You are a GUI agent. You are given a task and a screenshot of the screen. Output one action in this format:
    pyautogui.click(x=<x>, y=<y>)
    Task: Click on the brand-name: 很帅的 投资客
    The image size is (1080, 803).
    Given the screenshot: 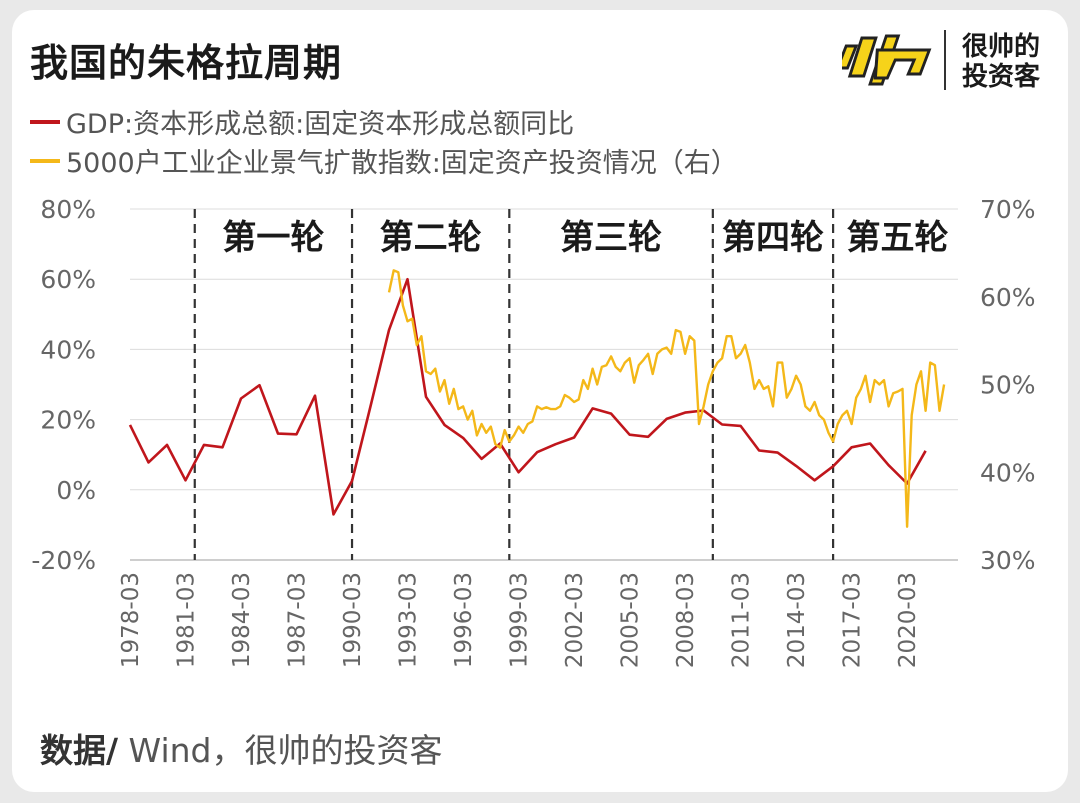 What is the action you would take?
    pyautogui.click(x=1001, y=62)
    